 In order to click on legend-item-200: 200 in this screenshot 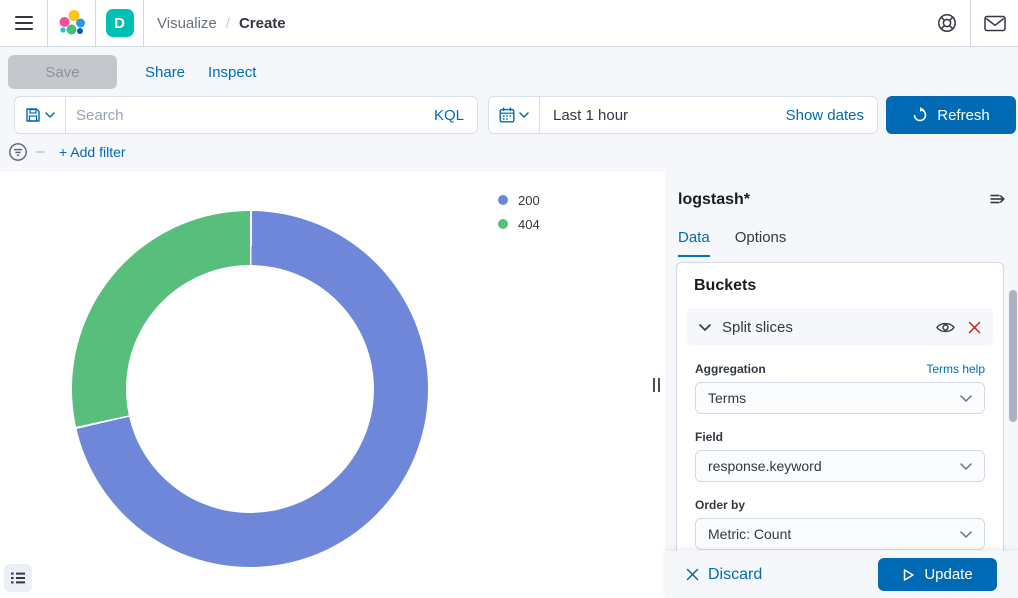, I will do `click(519, 200)`.